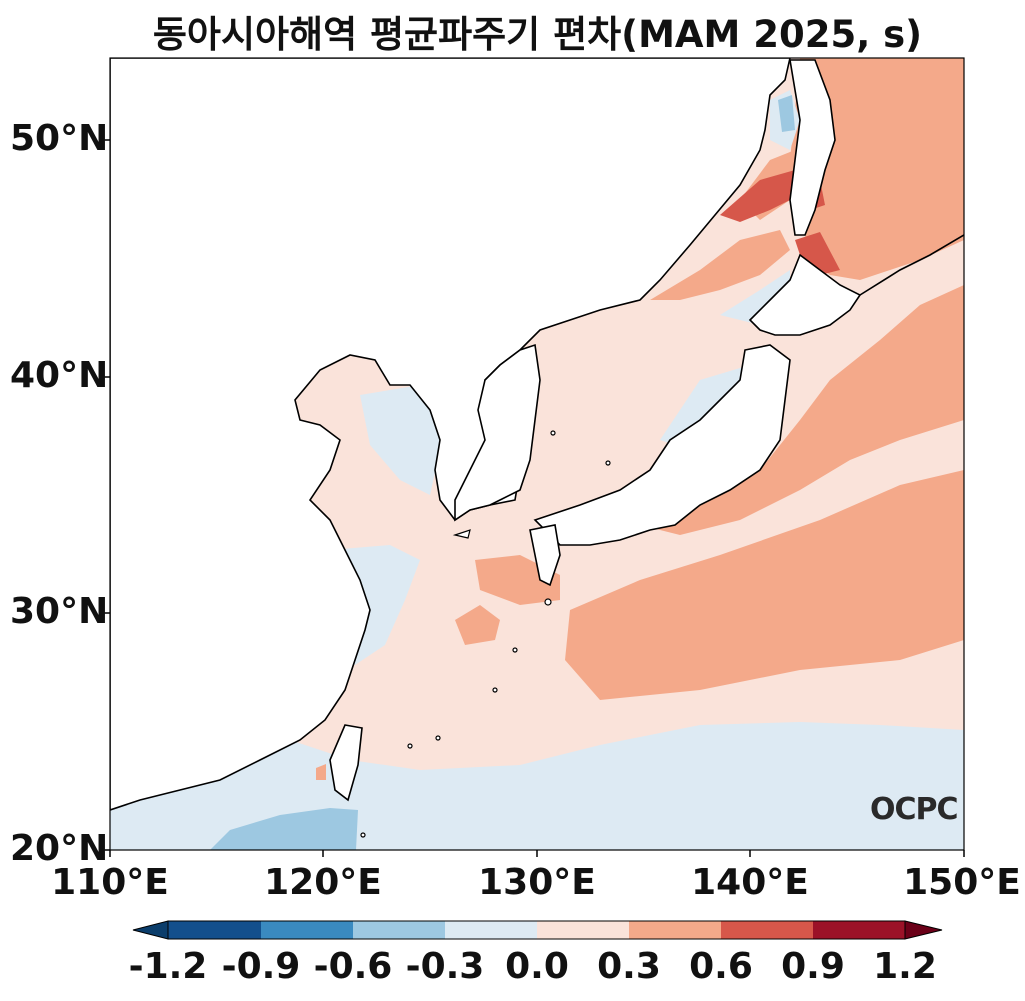 The width and height of the screenshot is (1025, 1001). Describe the element at coordinates (537, 34) in the screenshot. I see `map-title: 동아시아해역 평균파주기 편차(MAM 2025, s)` at that location.